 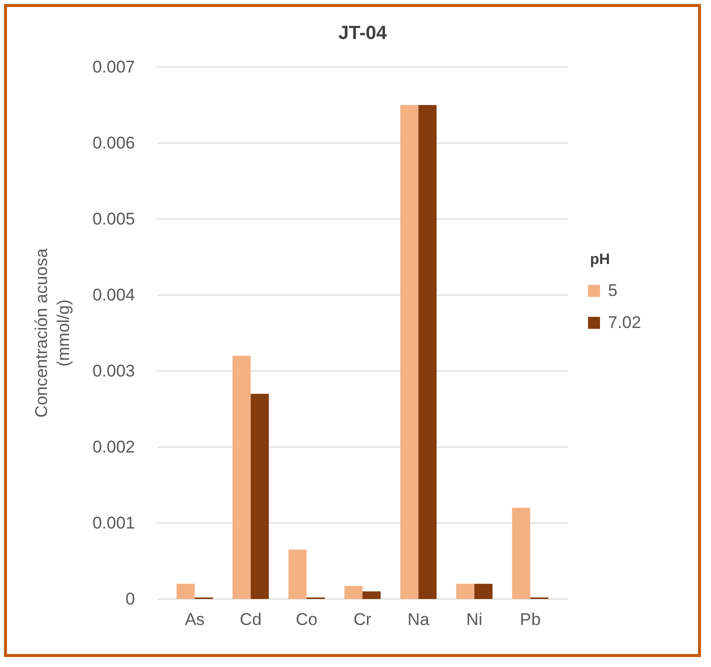 I want to click on y-tick-label: 0.004, so click(x=113, y=294).